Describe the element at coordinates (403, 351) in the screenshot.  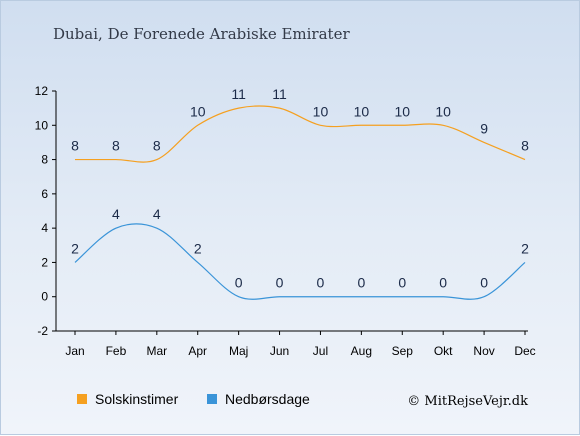
I see `x-tick-label: Sep` at that location.